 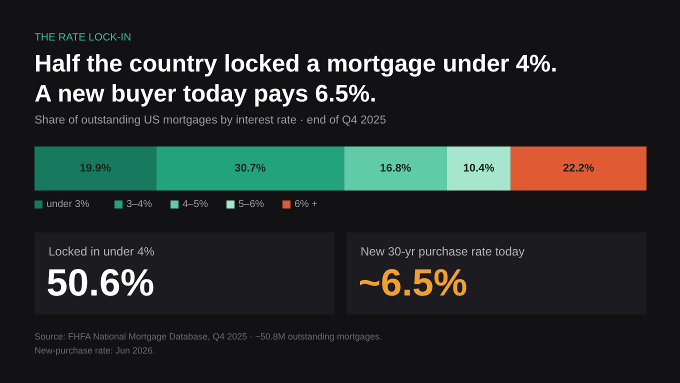 What do you see at coordinates (100, 283) in the screenshot?
I see `text: 50.6%` at bounding box center [100, 283].